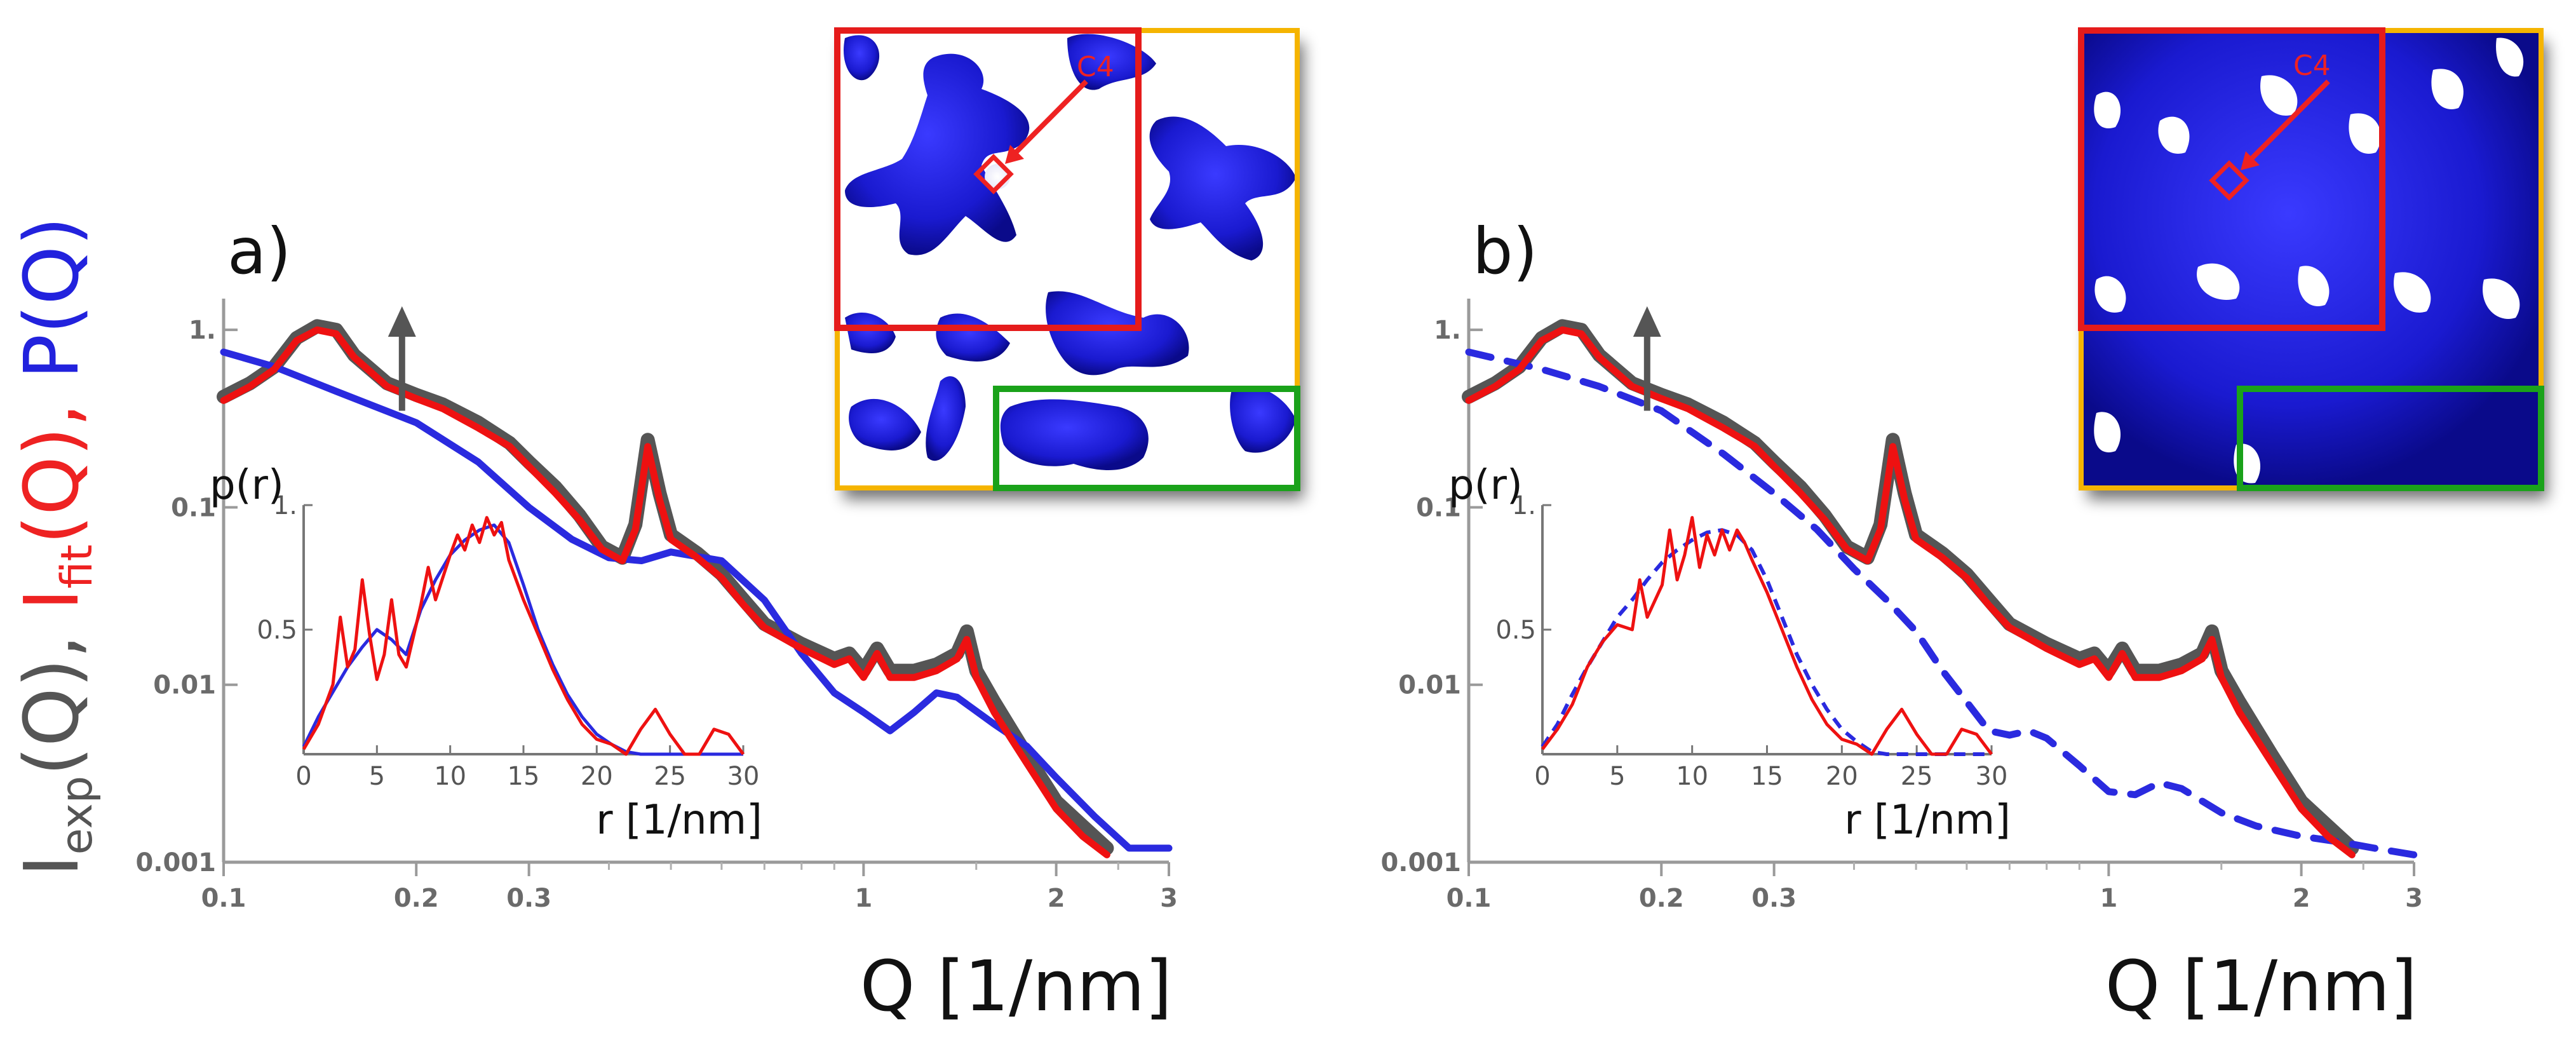 The image size is (2576, 1049). I want to click on panel-label-b: b), so click(1505, 251).